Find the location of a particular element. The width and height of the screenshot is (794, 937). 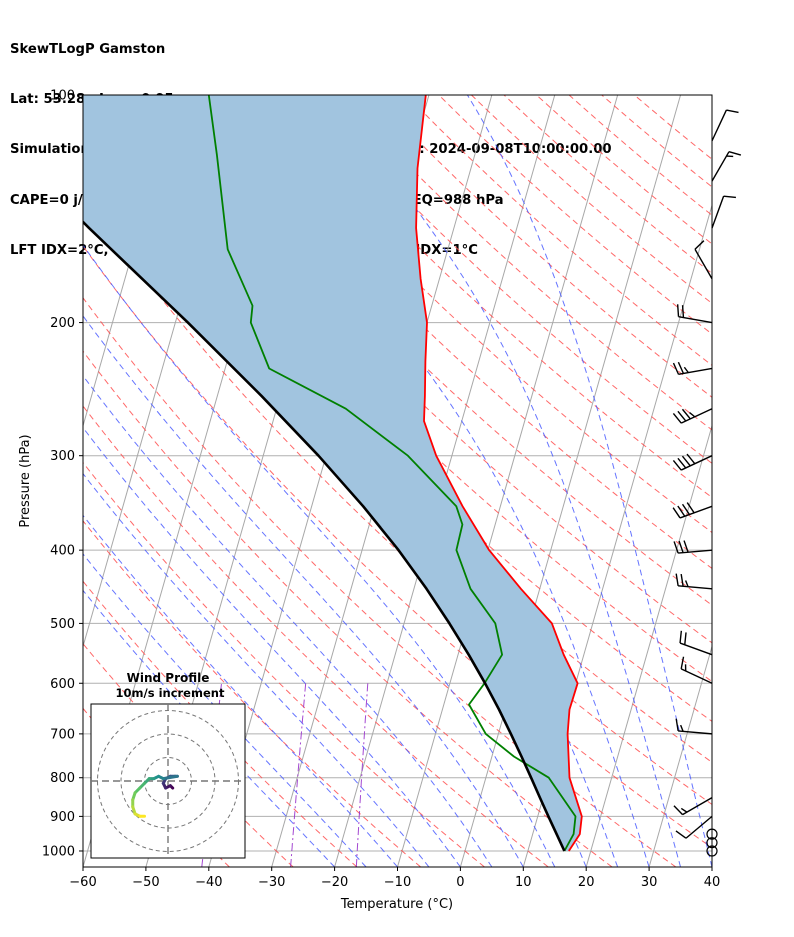

x-tick-label: 20 is located at coordinates (586, 882).